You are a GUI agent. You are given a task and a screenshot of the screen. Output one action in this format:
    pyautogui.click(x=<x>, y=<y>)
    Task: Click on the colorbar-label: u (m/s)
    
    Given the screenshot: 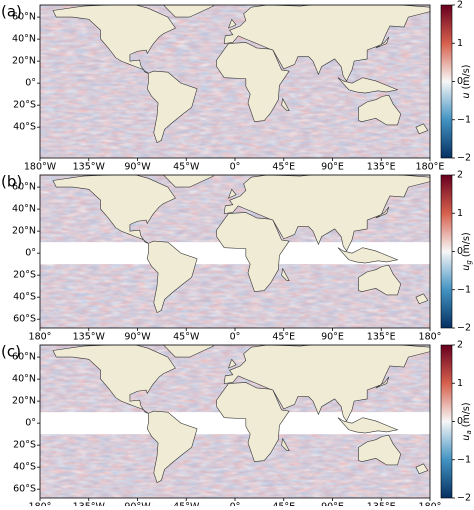 What is the action you would take?
    pyautogui.click(x=466, y=82)
    